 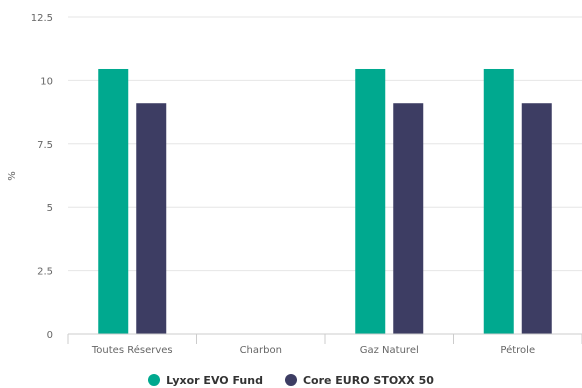 I want to click on legend-item-lyxor-evo-fund: Lyxor EVO Fund, so click(x=205, y=380).